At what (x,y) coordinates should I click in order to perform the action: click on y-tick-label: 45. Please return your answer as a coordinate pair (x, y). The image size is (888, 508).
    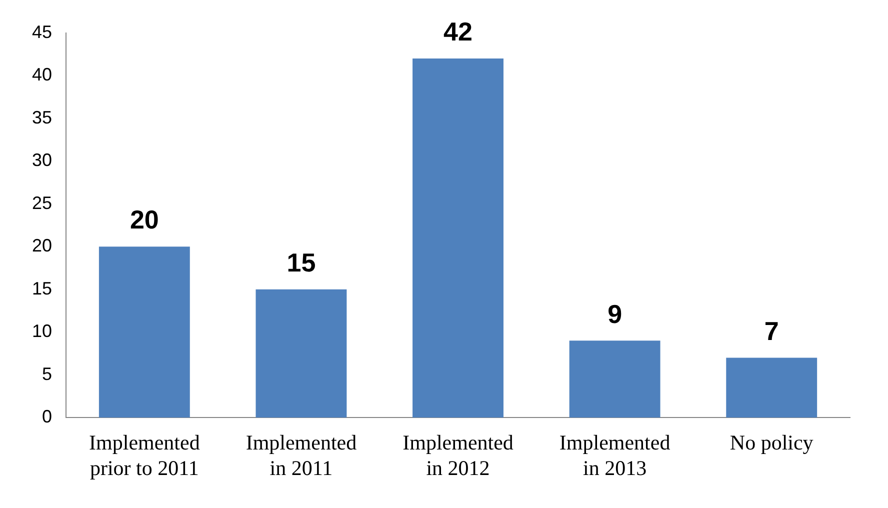
    Looking at the image, I should click on (42, 32).